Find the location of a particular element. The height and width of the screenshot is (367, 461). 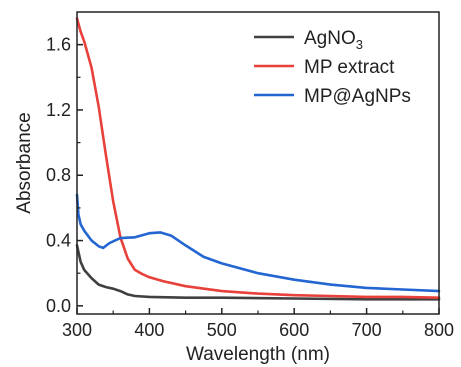

legend-label-subscript: 3 is located at coordinates (359, 44).